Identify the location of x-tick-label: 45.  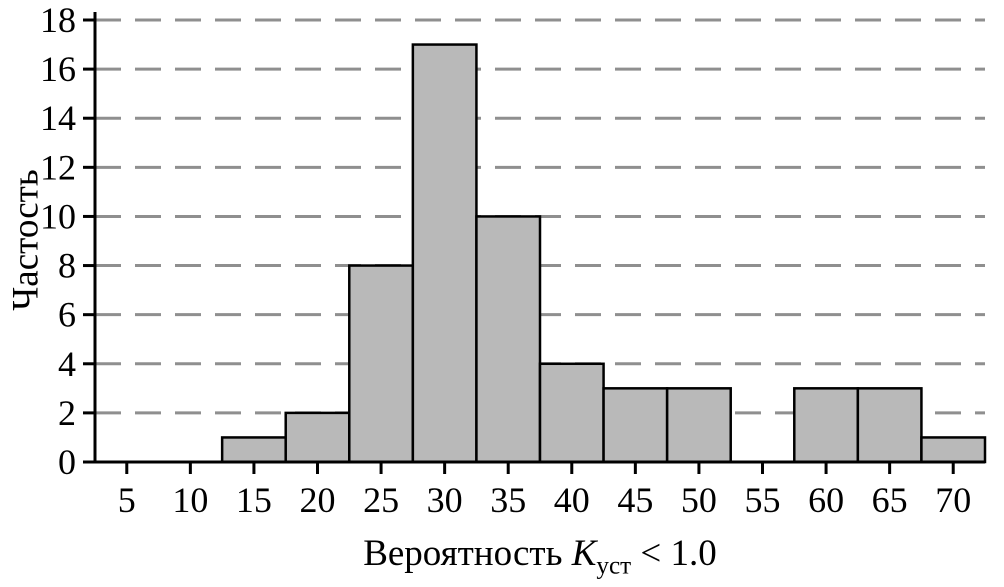
(635, 500).